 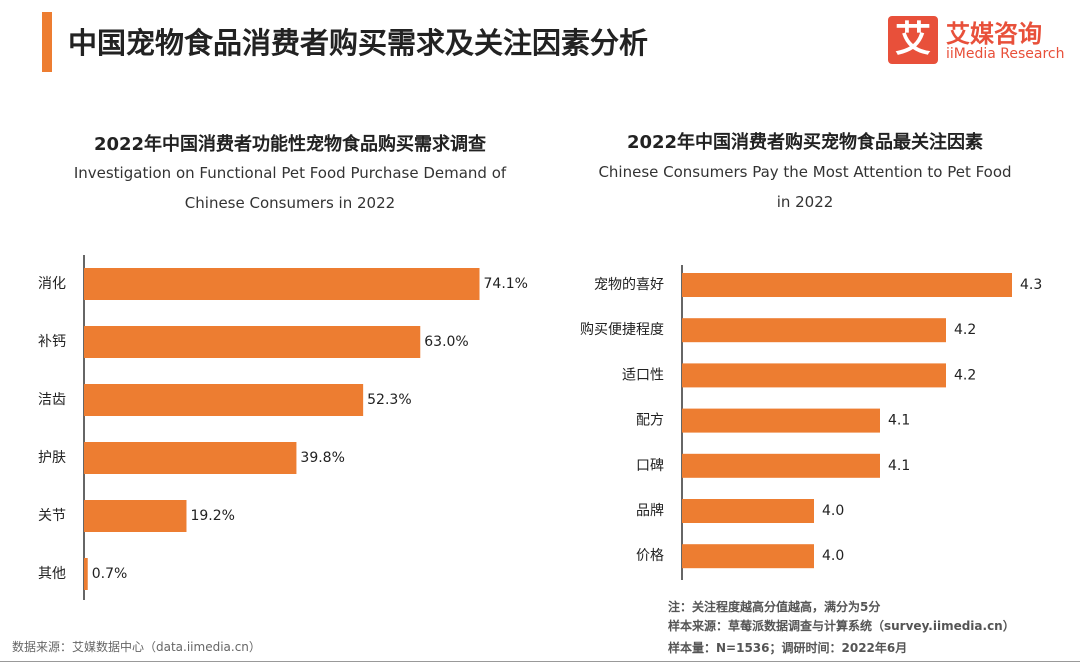 What do you see at coordinates (913, 40) in the screenshot?
I see `logo-mark: 艾` at bounding box center [913, 40].